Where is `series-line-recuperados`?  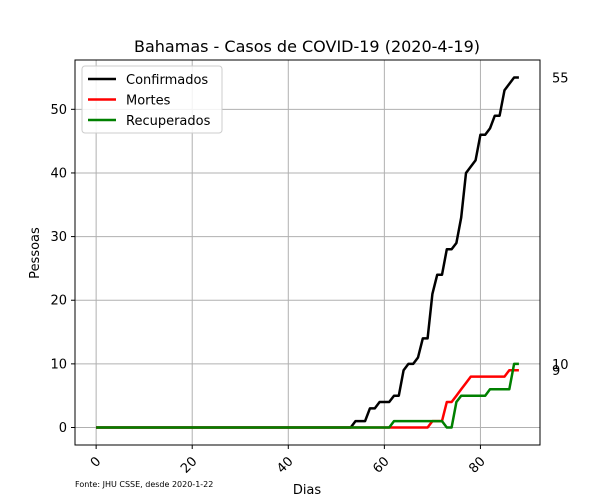
series-line-recuperados is located at coordinates (307, 395).